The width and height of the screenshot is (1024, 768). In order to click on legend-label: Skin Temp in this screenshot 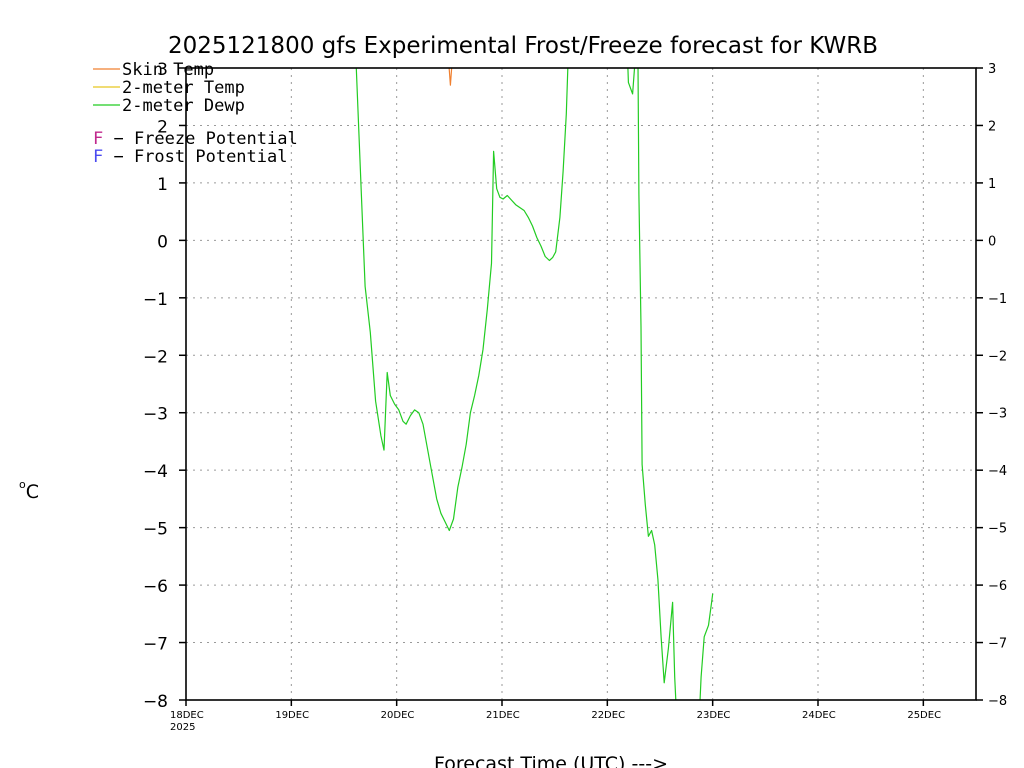, I will do `click(168, 70)`.